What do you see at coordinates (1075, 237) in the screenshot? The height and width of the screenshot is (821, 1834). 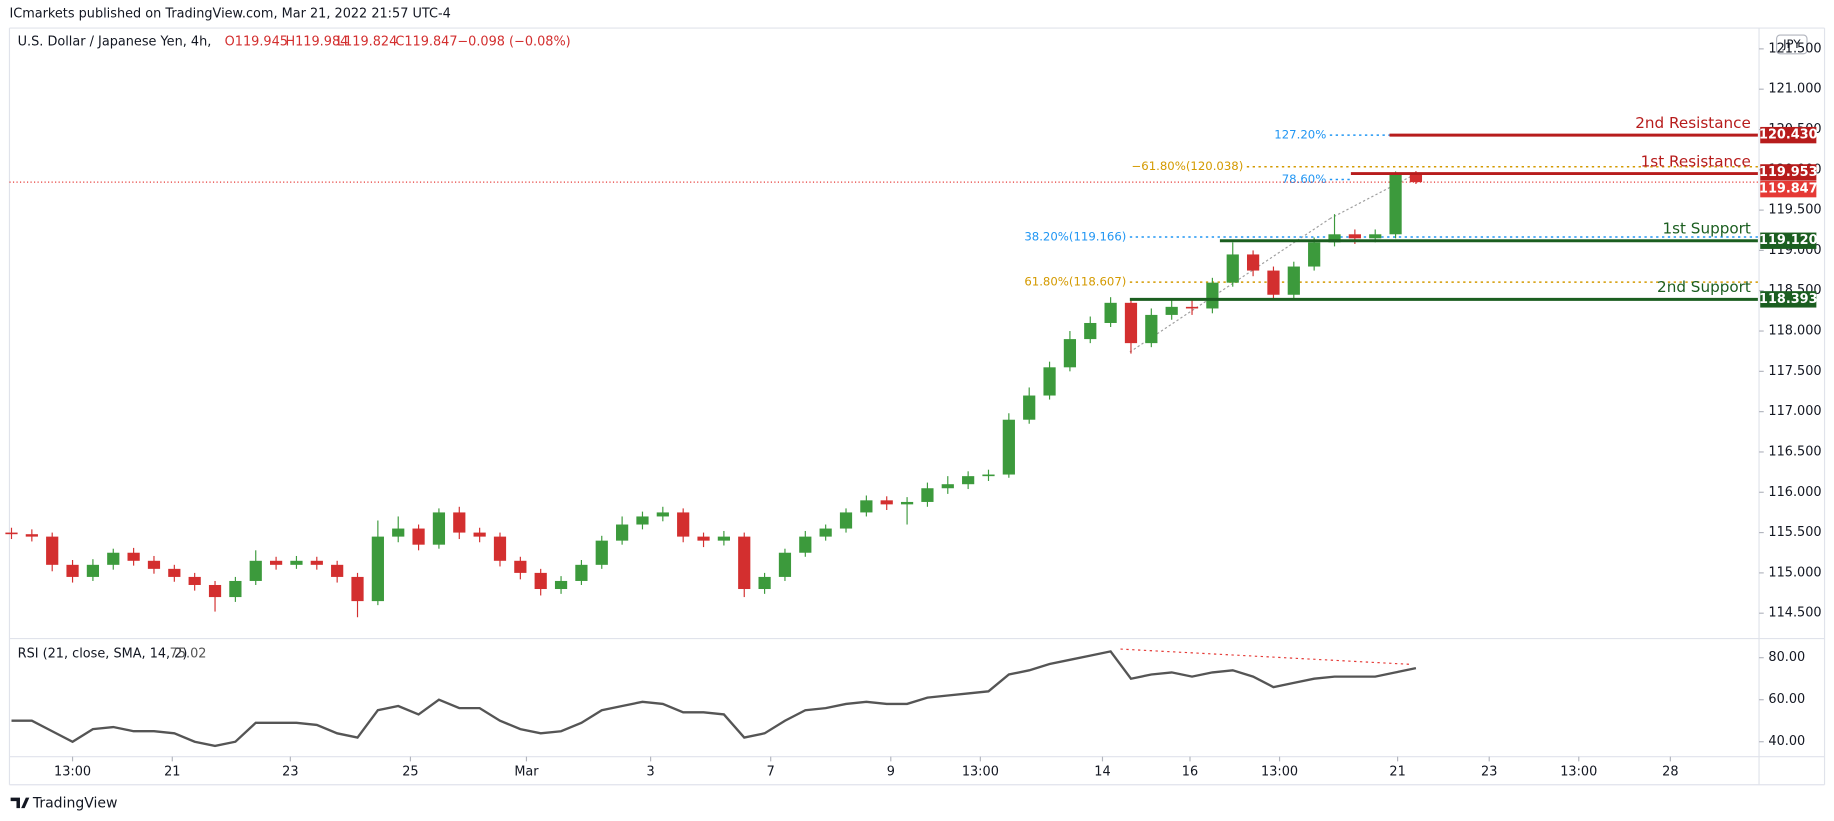 I see `fib-label: 38.20%(119.166)` at bounding box center [1075, 237].